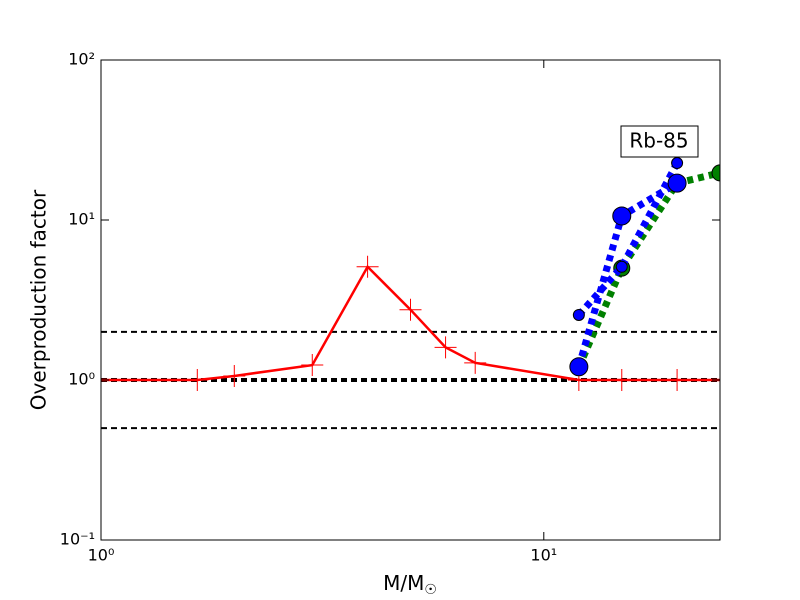 The image size is (800, 600). I want to click on x-tick-label: 10¹, so click(543, 555).